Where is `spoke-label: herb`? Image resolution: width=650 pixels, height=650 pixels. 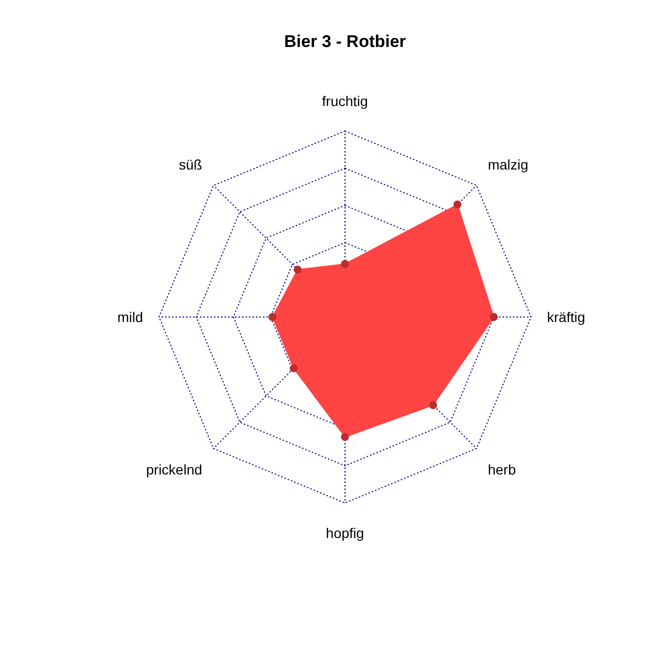 spoke-label: herb is located at coordinates (502, 470).